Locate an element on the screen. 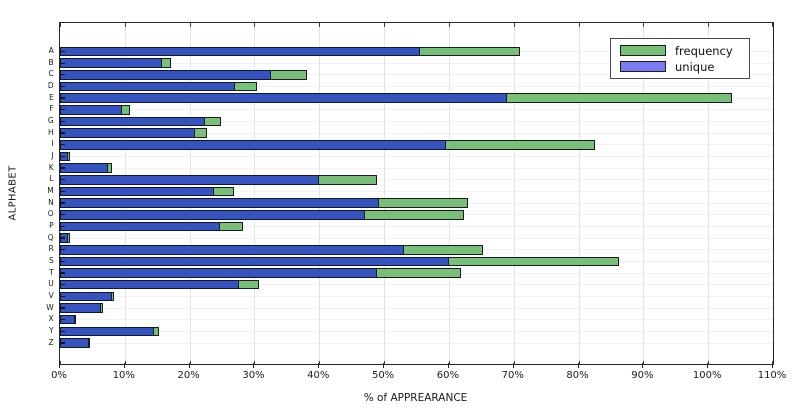 The width and height of the screenshot is (800, 420). x-tick-label: 50% is located at coordinates (383, 375).